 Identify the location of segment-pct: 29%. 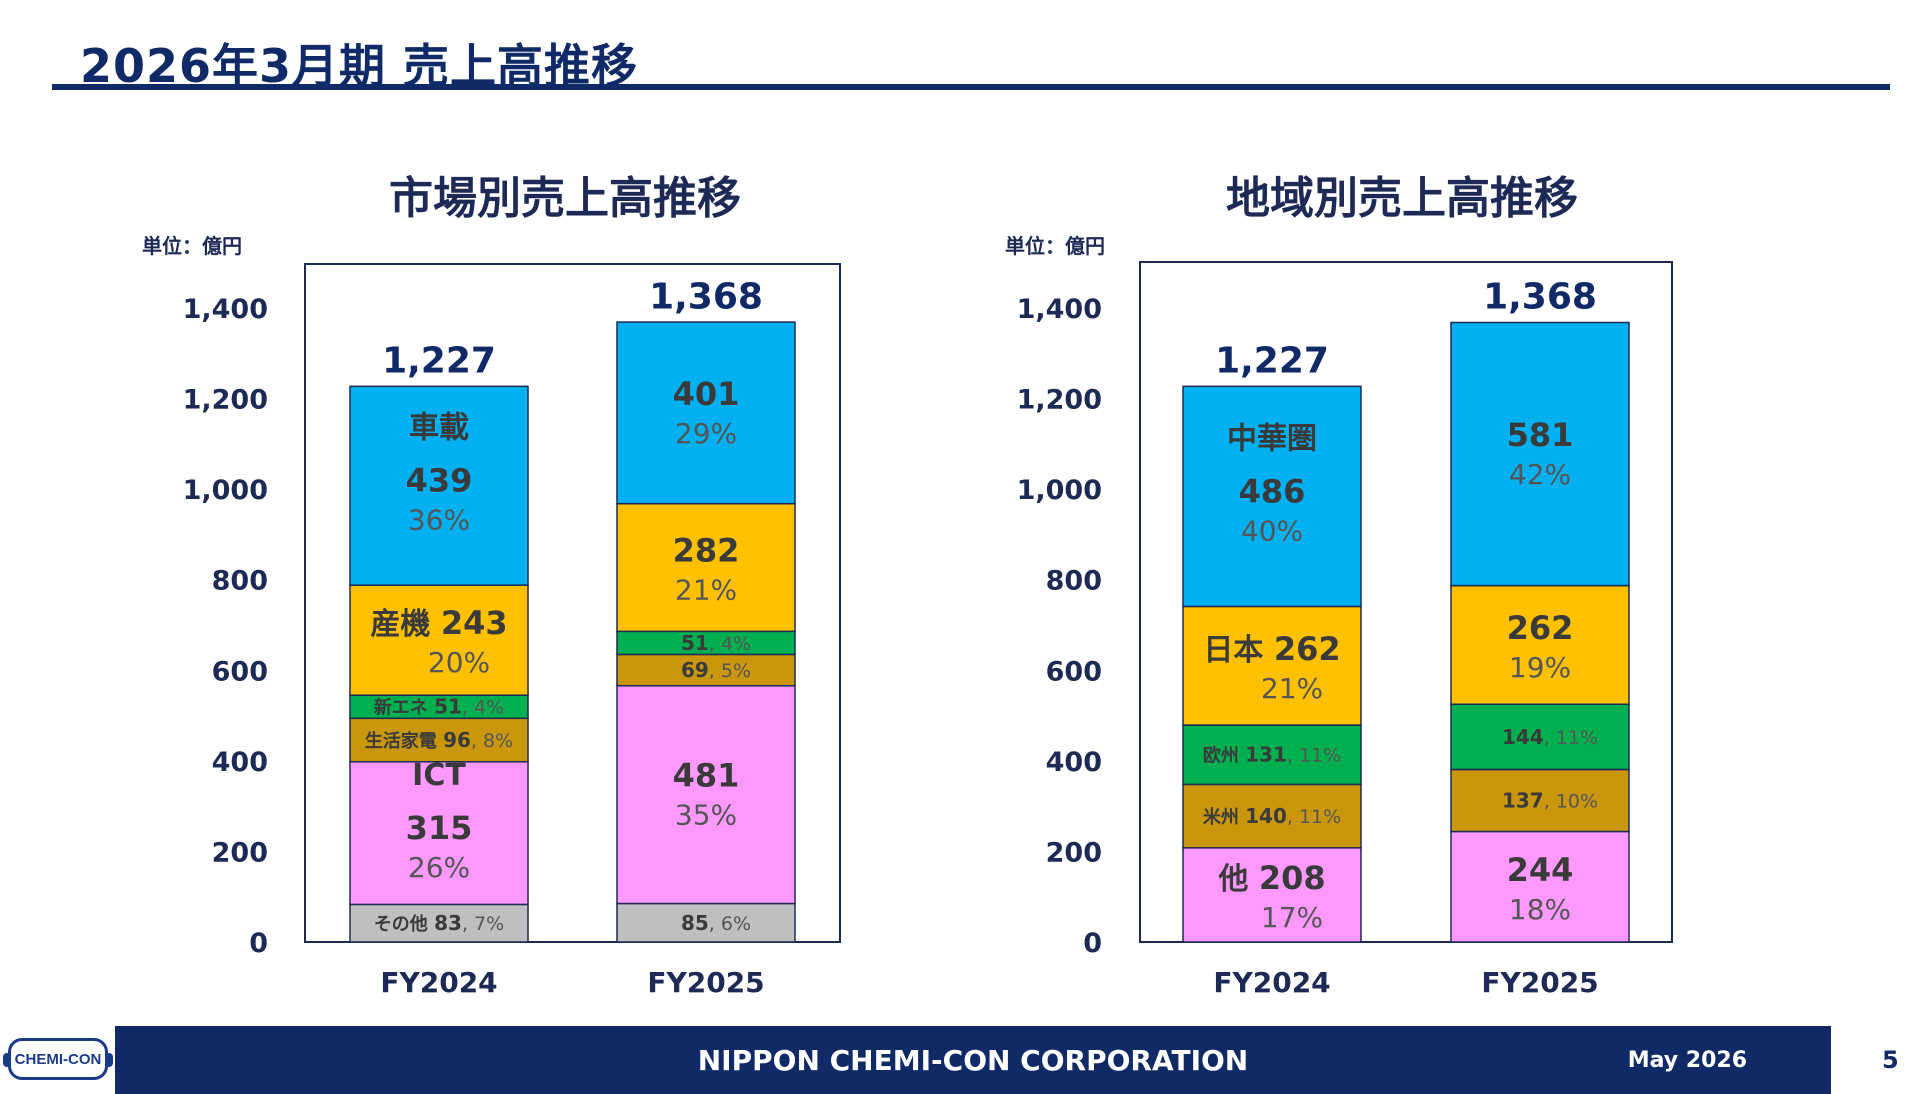
(706, 433).